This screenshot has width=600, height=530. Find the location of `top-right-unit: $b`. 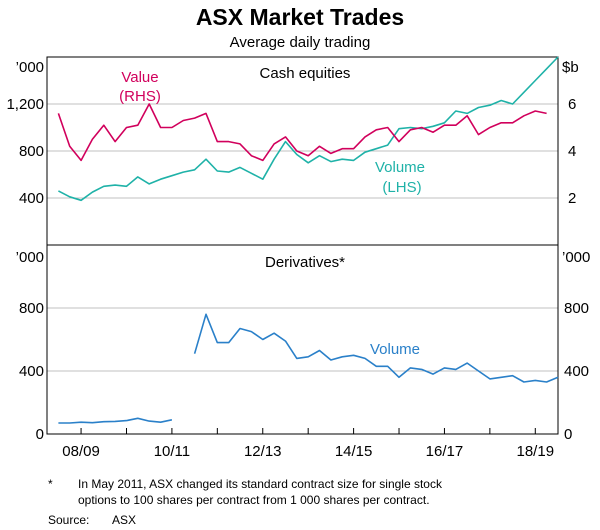

top-right-unit: $b is located at coordinates (570, 67).